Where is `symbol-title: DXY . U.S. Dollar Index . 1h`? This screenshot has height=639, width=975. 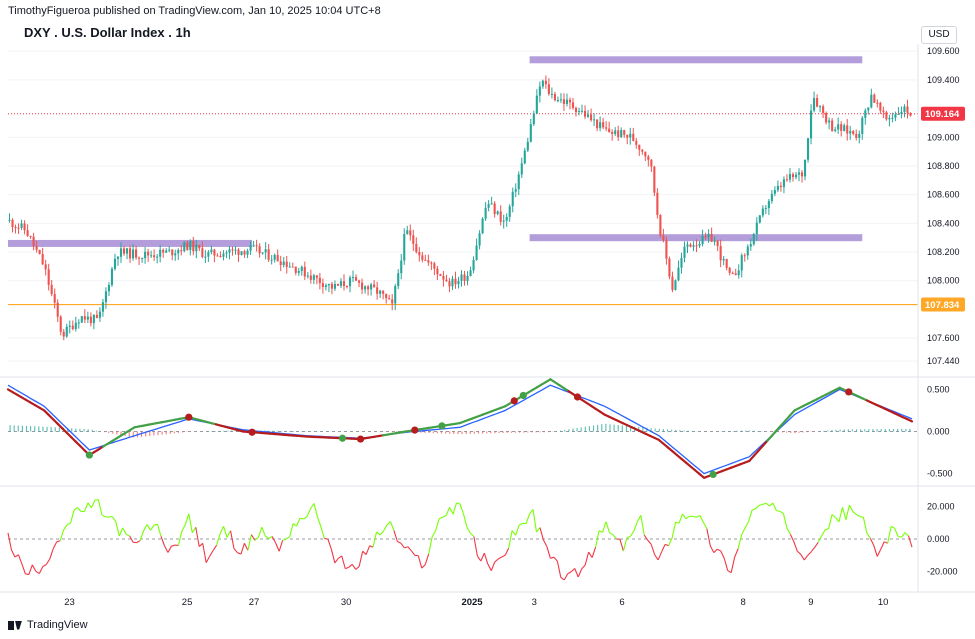 symbol-title: DXY . U.S. Dollar Index . 1h is located at coordinates (107, 32).